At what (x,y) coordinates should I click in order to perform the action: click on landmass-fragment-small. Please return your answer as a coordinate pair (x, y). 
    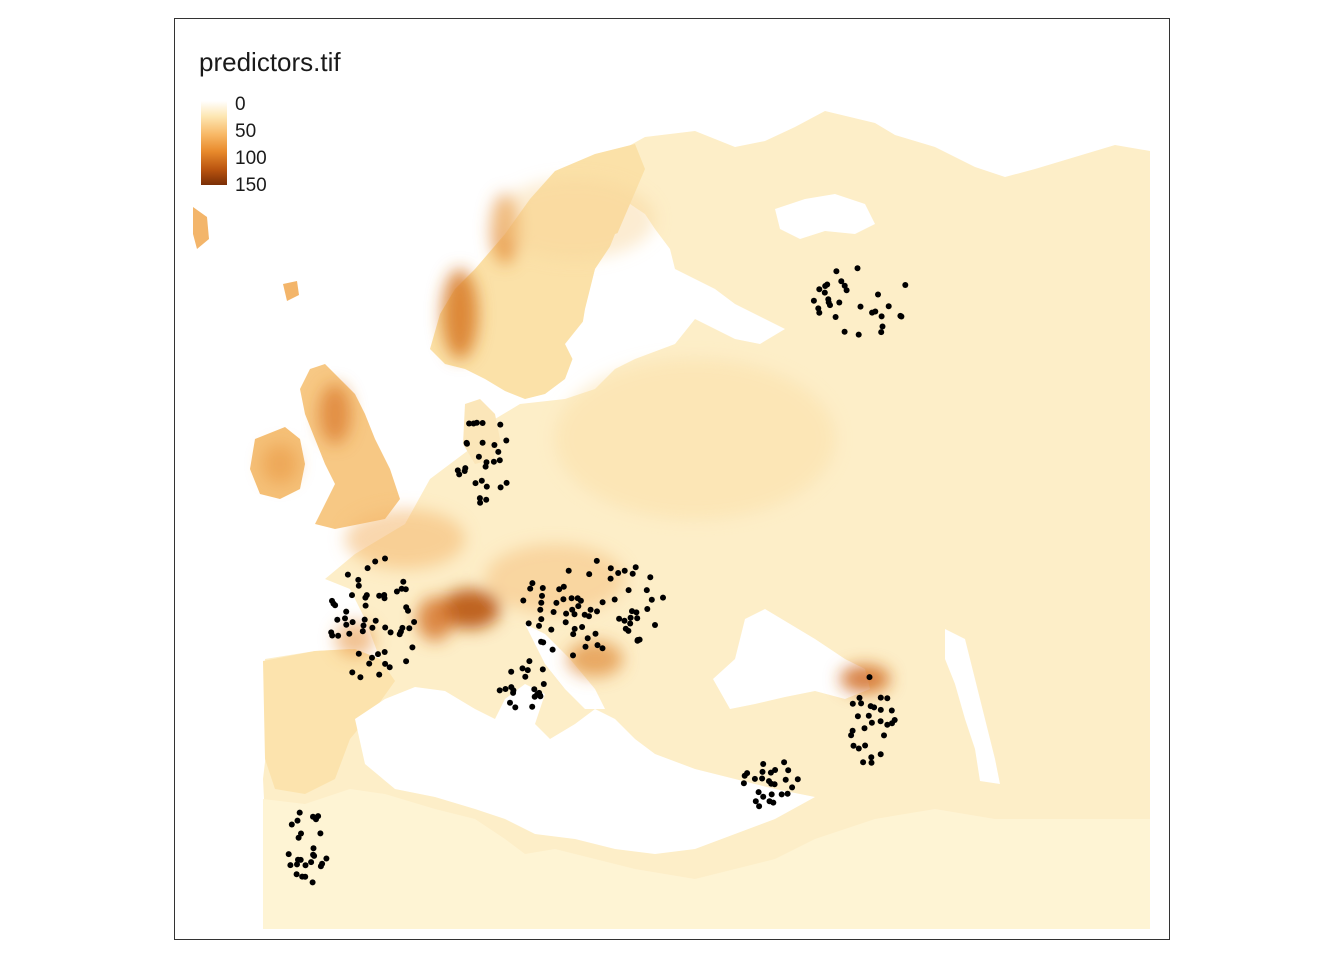
    Looking at the image, I should click on (291, 291).